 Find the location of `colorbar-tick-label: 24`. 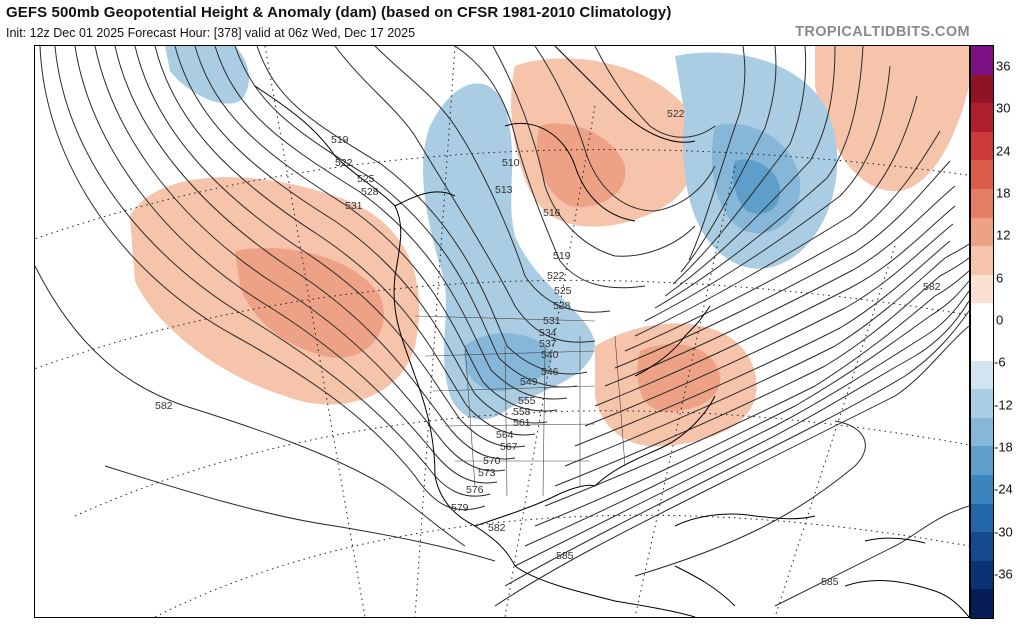

colorbar-tick-label: 24 is located at coordinates (1003, 151).